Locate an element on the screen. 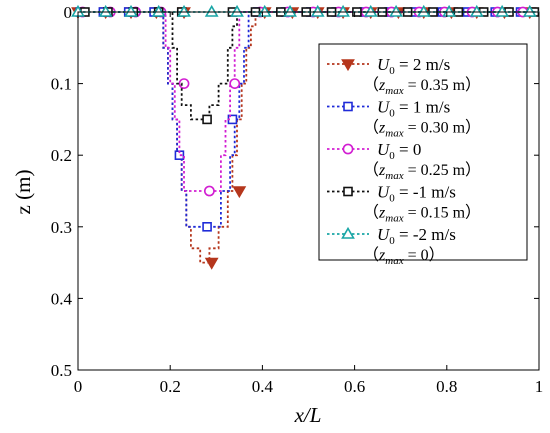 The width and height of the screenshot is (550, 433). legend-entry-label: U0 = -2 m/s is located at coordinates (416, 236).